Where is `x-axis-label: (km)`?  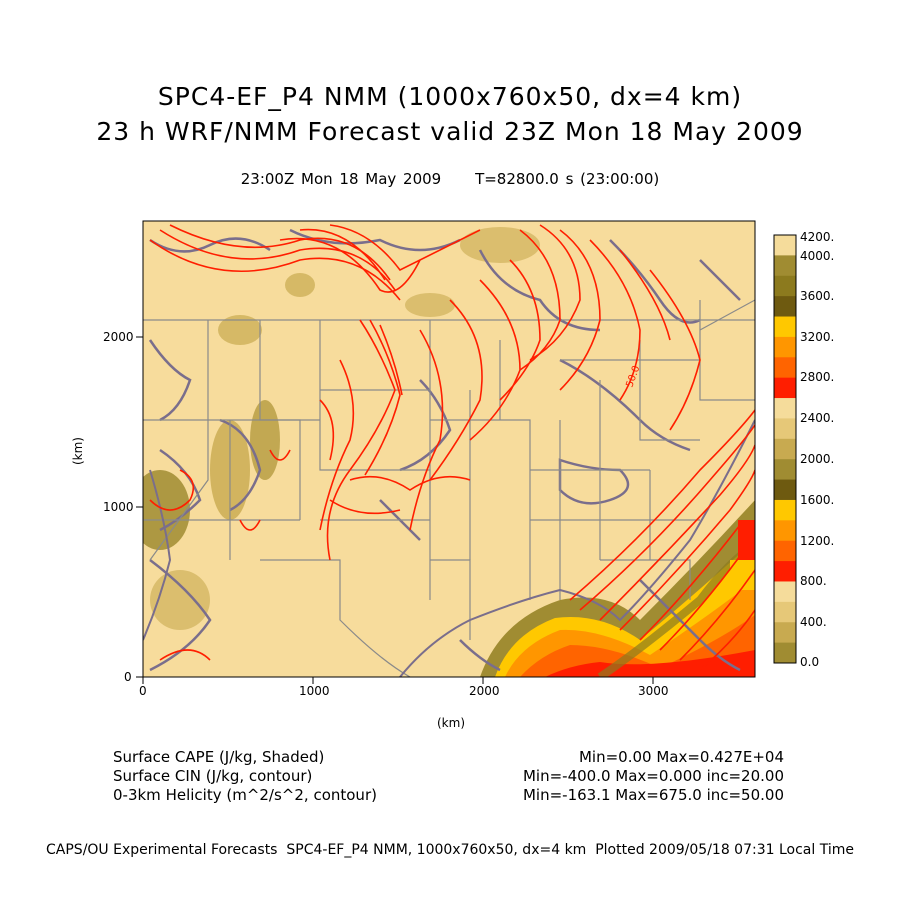 x-axis-label: (km) is located at coordinates (451, 723).